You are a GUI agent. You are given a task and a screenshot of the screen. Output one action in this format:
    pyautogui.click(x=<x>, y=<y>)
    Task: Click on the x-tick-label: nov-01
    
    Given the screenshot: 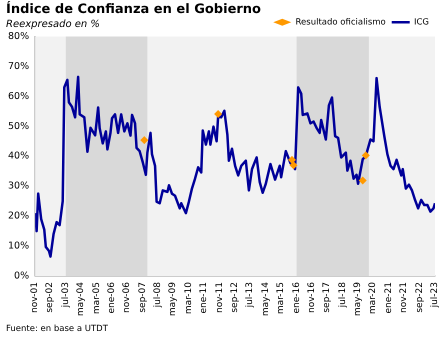 What is the action you would take?
    pyautogui.click(x=35, y=297)
    